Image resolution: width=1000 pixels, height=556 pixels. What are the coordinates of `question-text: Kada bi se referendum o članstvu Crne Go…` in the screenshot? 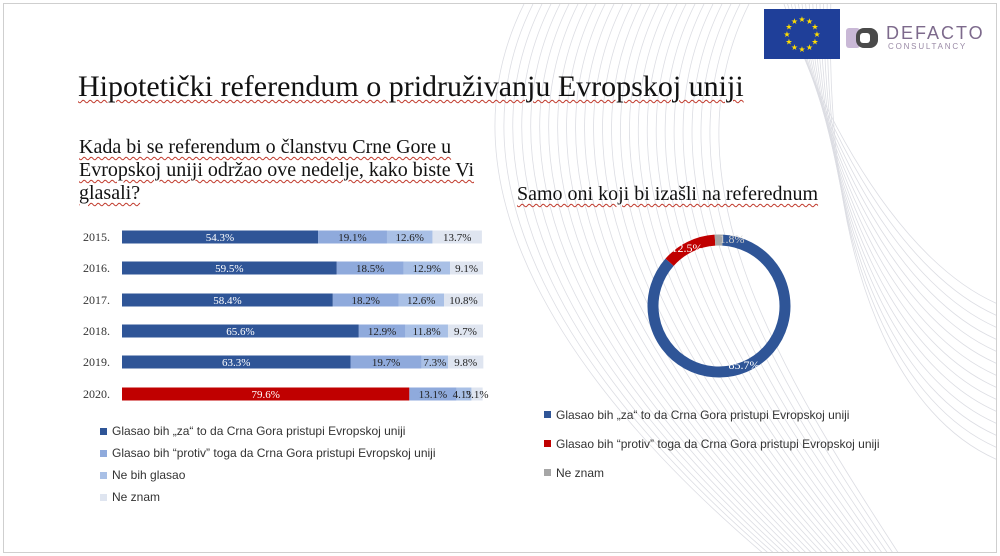 It's located at (277, 170).